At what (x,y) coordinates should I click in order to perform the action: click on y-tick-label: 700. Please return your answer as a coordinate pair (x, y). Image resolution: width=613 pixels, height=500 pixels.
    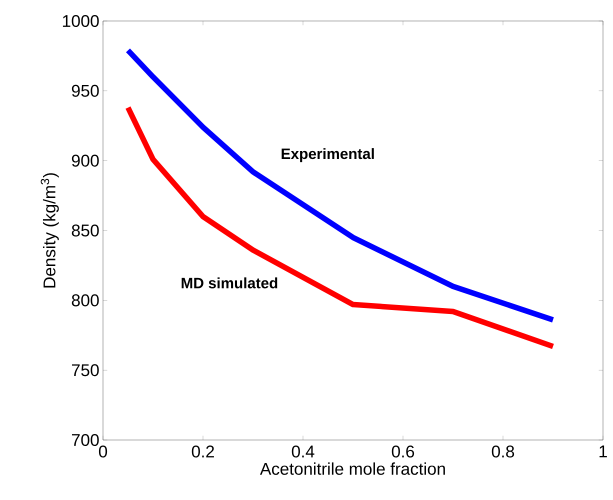
    Looking at the image, I should click on (85, 440).